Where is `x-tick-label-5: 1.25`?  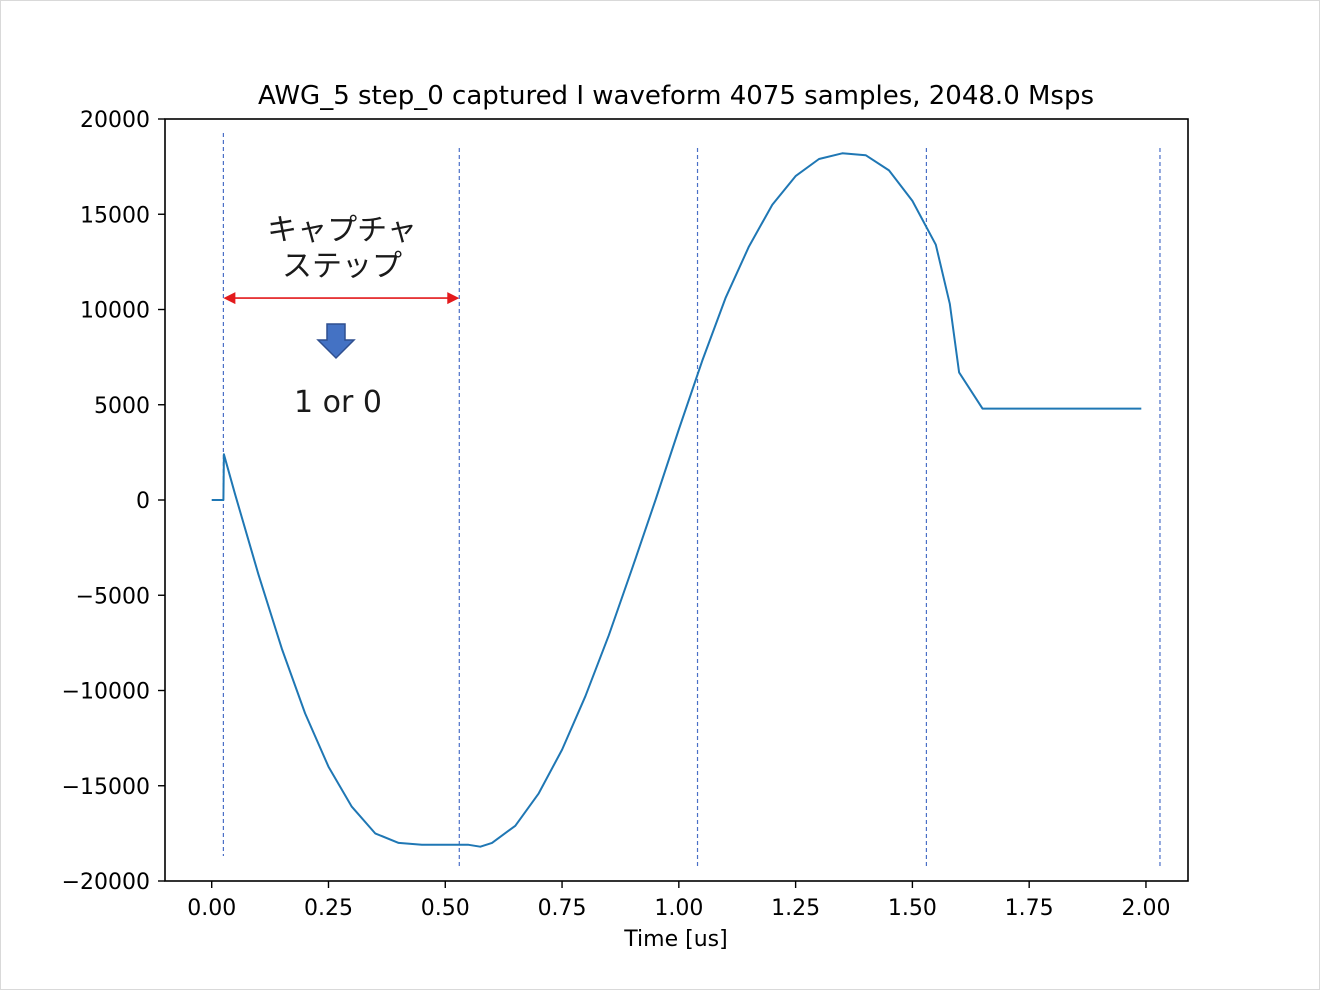
x-tick-label-5: 1.25 is located at coordinates (795, 908).